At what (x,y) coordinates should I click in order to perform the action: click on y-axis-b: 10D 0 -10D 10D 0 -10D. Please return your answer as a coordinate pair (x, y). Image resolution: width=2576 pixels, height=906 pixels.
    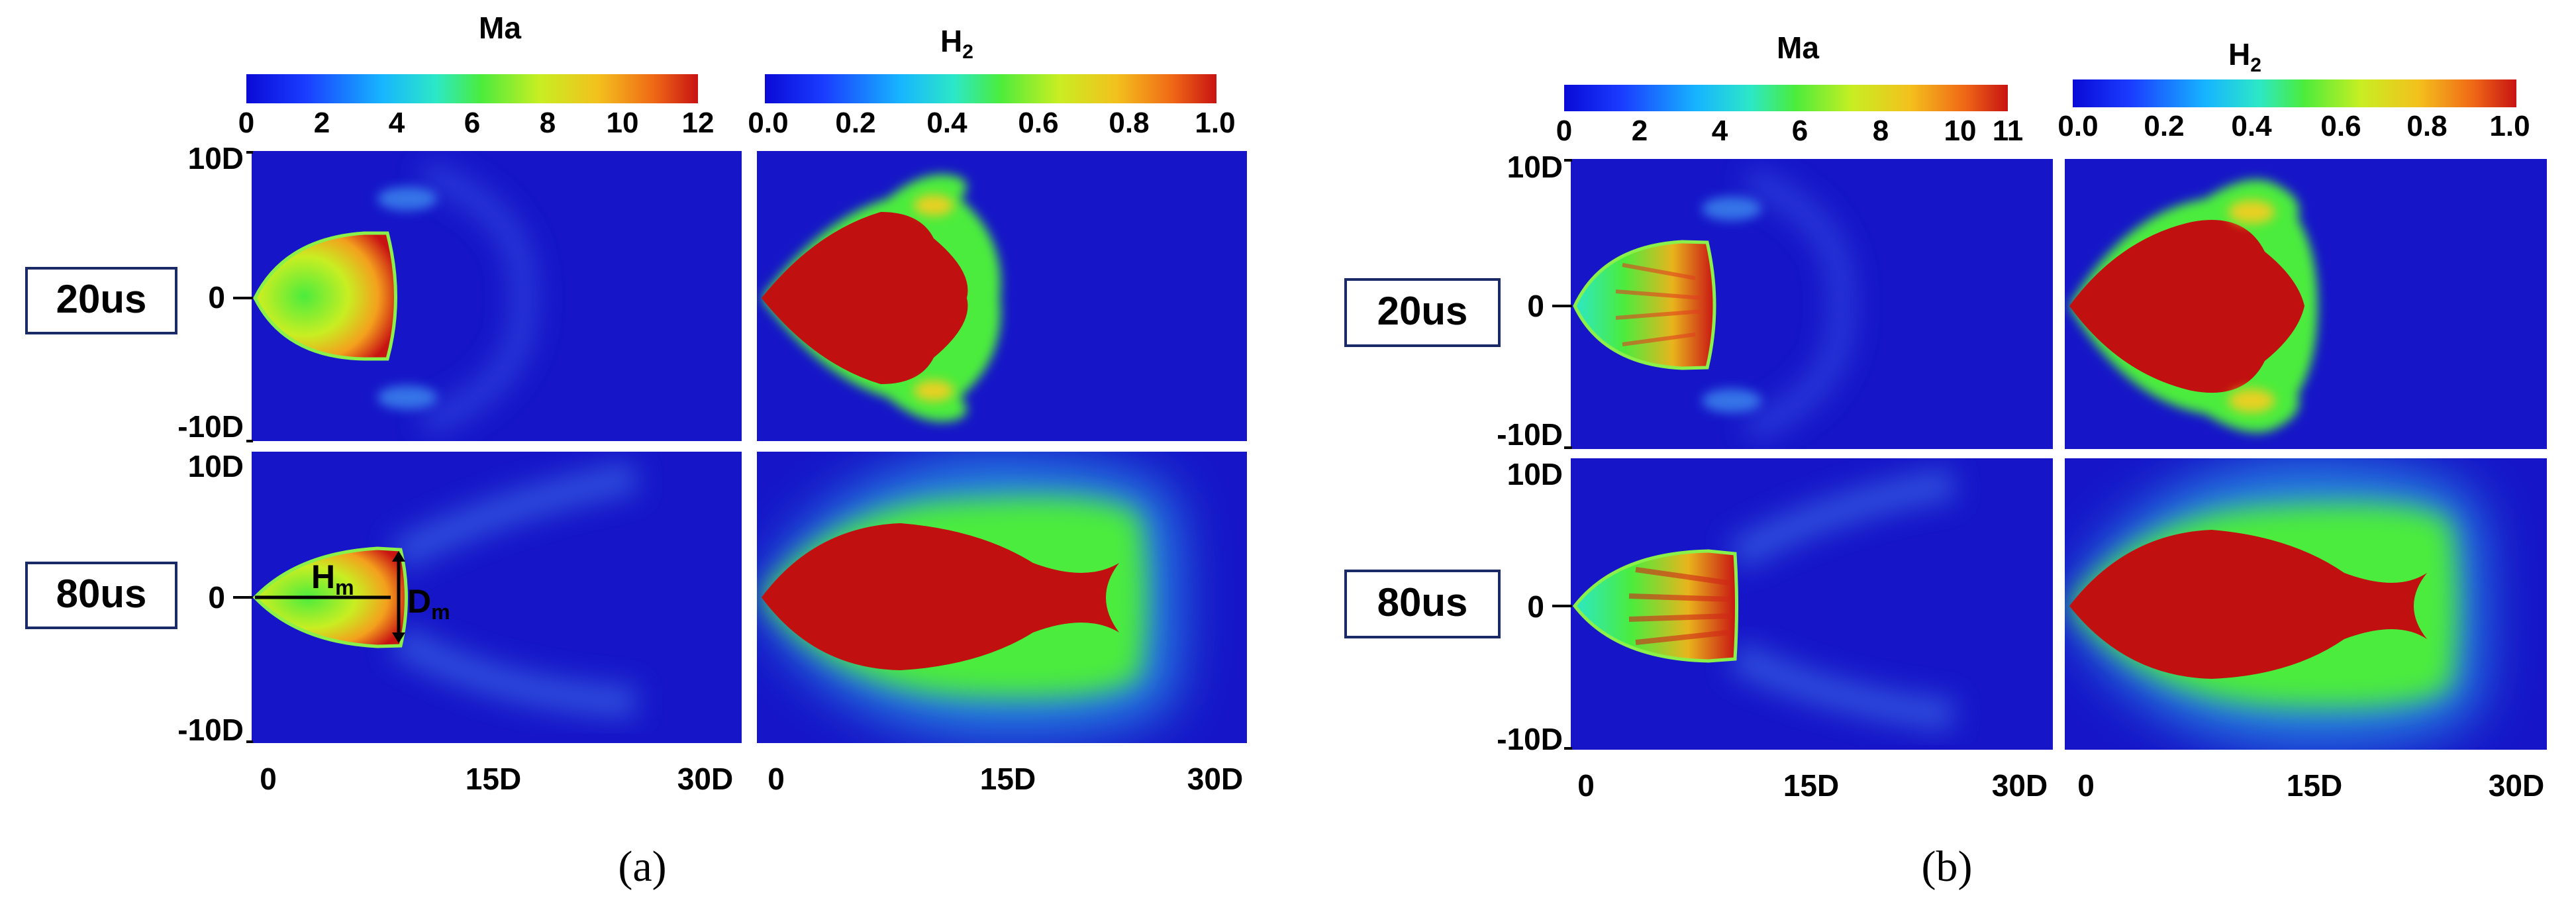
    Looking at the image, I should click on (1530, 453).